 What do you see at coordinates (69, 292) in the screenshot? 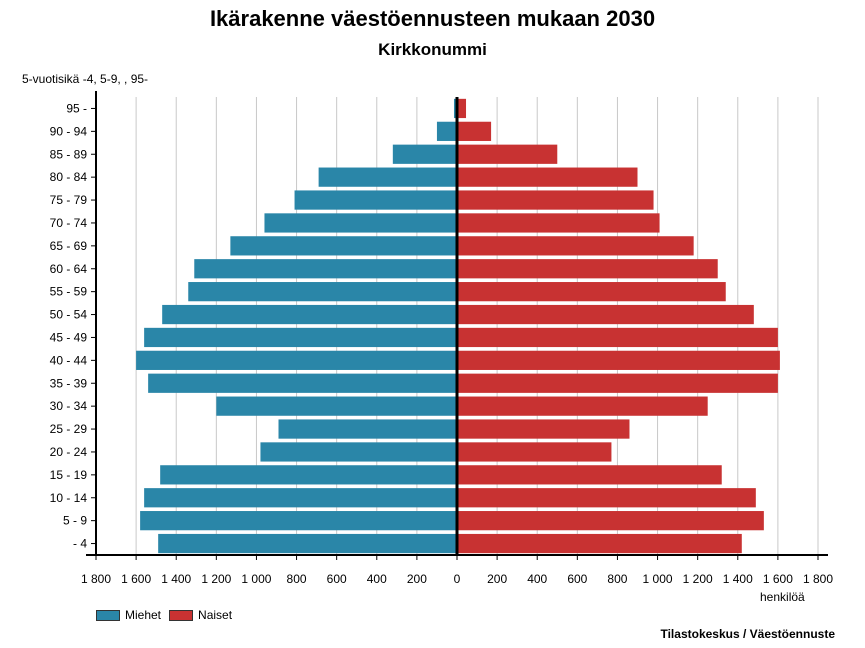
I see `y-tick-label: 55 - 59` at bounding box center [69, 292].